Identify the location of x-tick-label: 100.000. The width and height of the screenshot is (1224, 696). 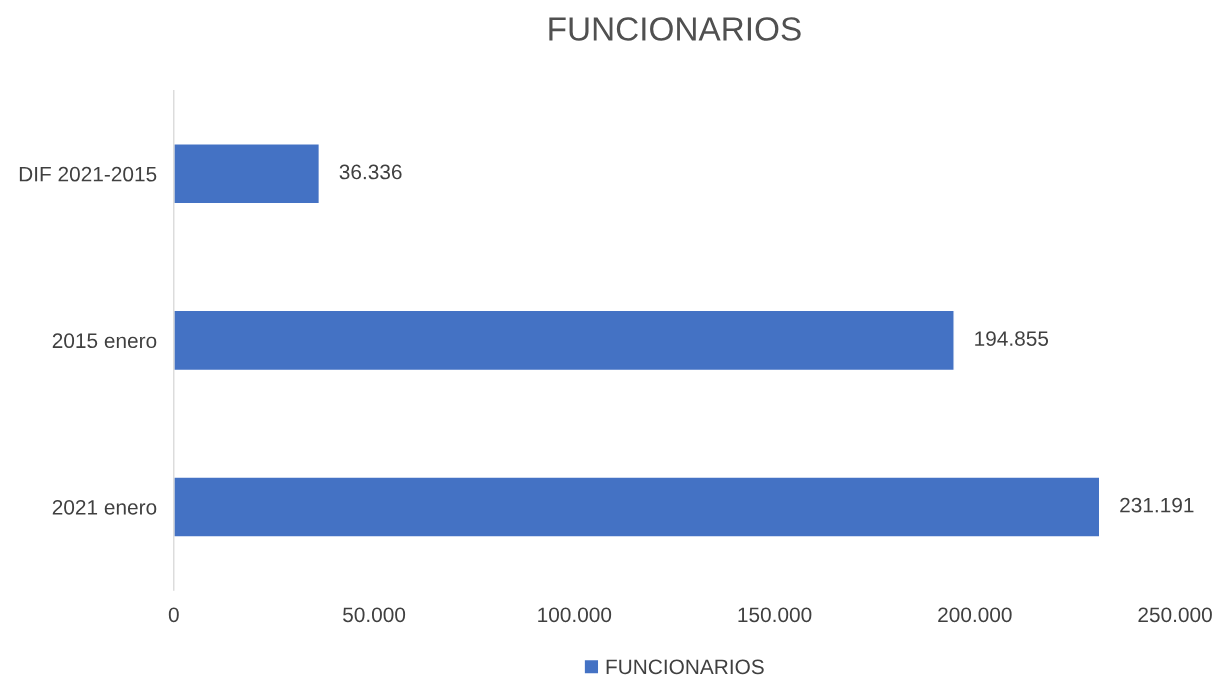
(575, 615).